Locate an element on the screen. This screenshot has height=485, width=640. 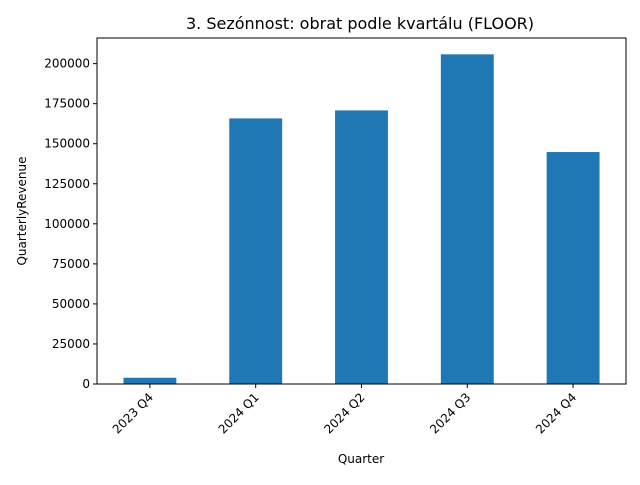
x-tick-label: 2024 Q3 is located at coordinates (450, 413).